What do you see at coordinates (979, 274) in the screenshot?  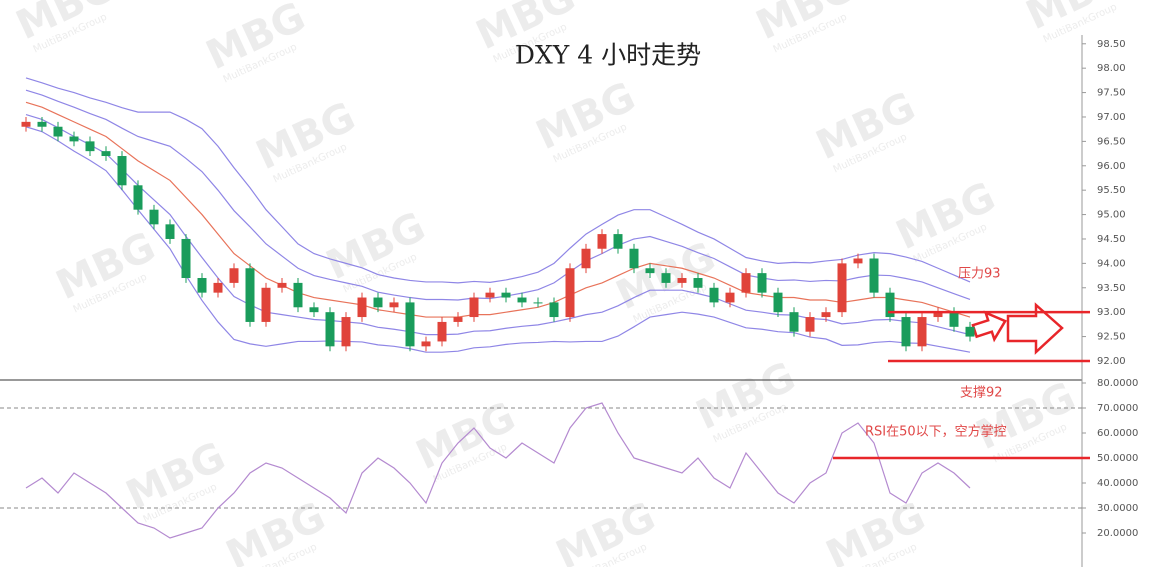 I see `level-label: 压力93` at bounding box center [979, 274].